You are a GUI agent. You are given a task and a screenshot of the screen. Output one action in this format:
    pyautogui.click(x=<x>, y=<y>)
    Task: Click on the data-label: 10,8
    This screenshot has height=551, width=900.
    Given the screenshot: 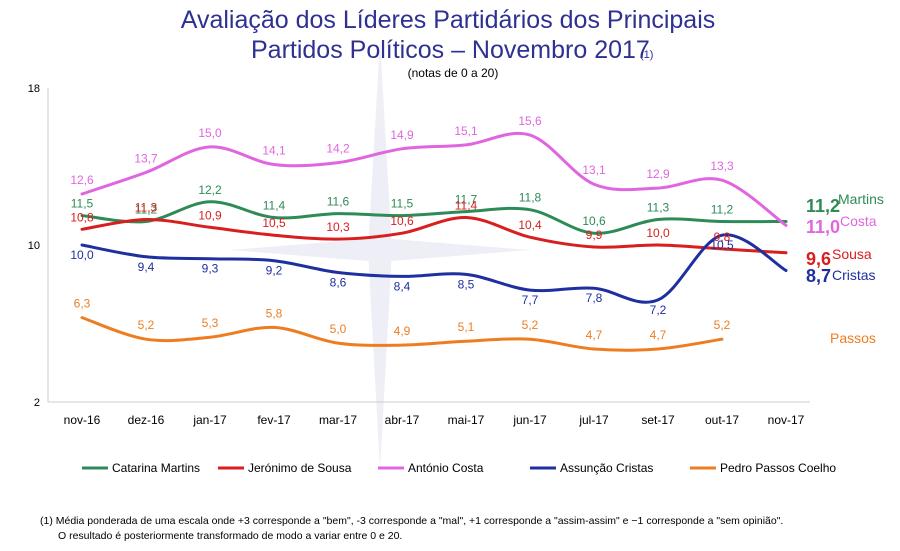 What is the action you would take?
    pyautogui.click(x=82, y=217)
    